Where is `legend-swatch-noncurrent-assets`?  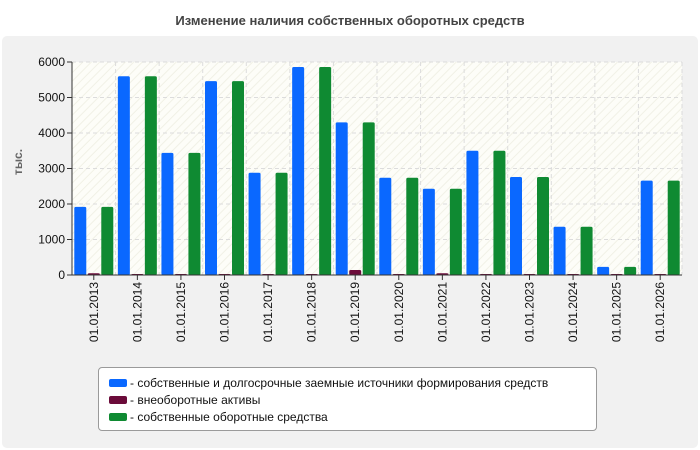 legend-swatch-noncurrent-assets is located at coordinates (118, 399).